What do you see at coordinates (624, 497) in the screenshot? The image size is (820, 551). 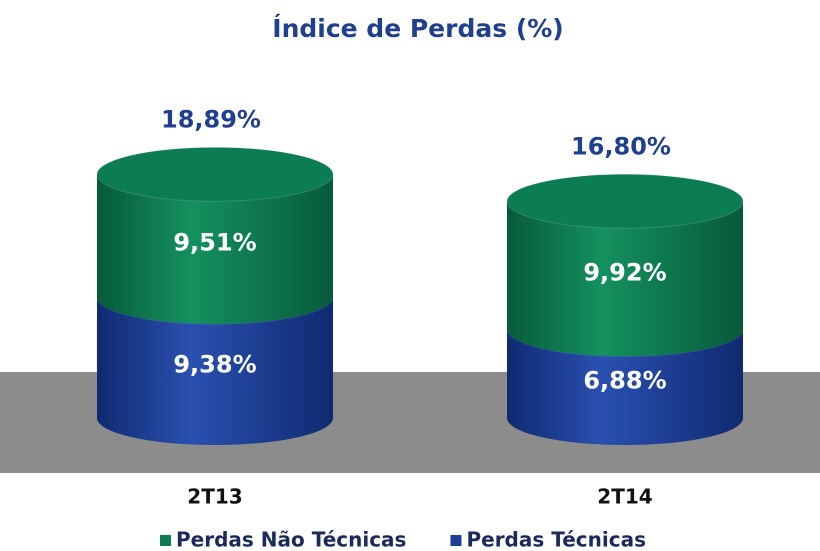 I see `x-tick-label: 2T14` at bounding box center [624, 497].